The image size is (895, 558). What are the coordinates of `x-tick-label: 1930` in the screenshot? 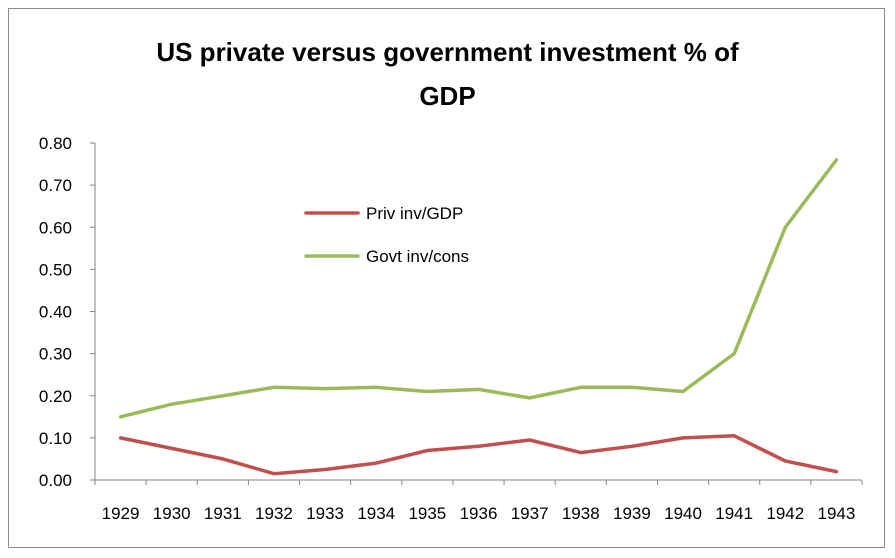 It's located at (172, 513).